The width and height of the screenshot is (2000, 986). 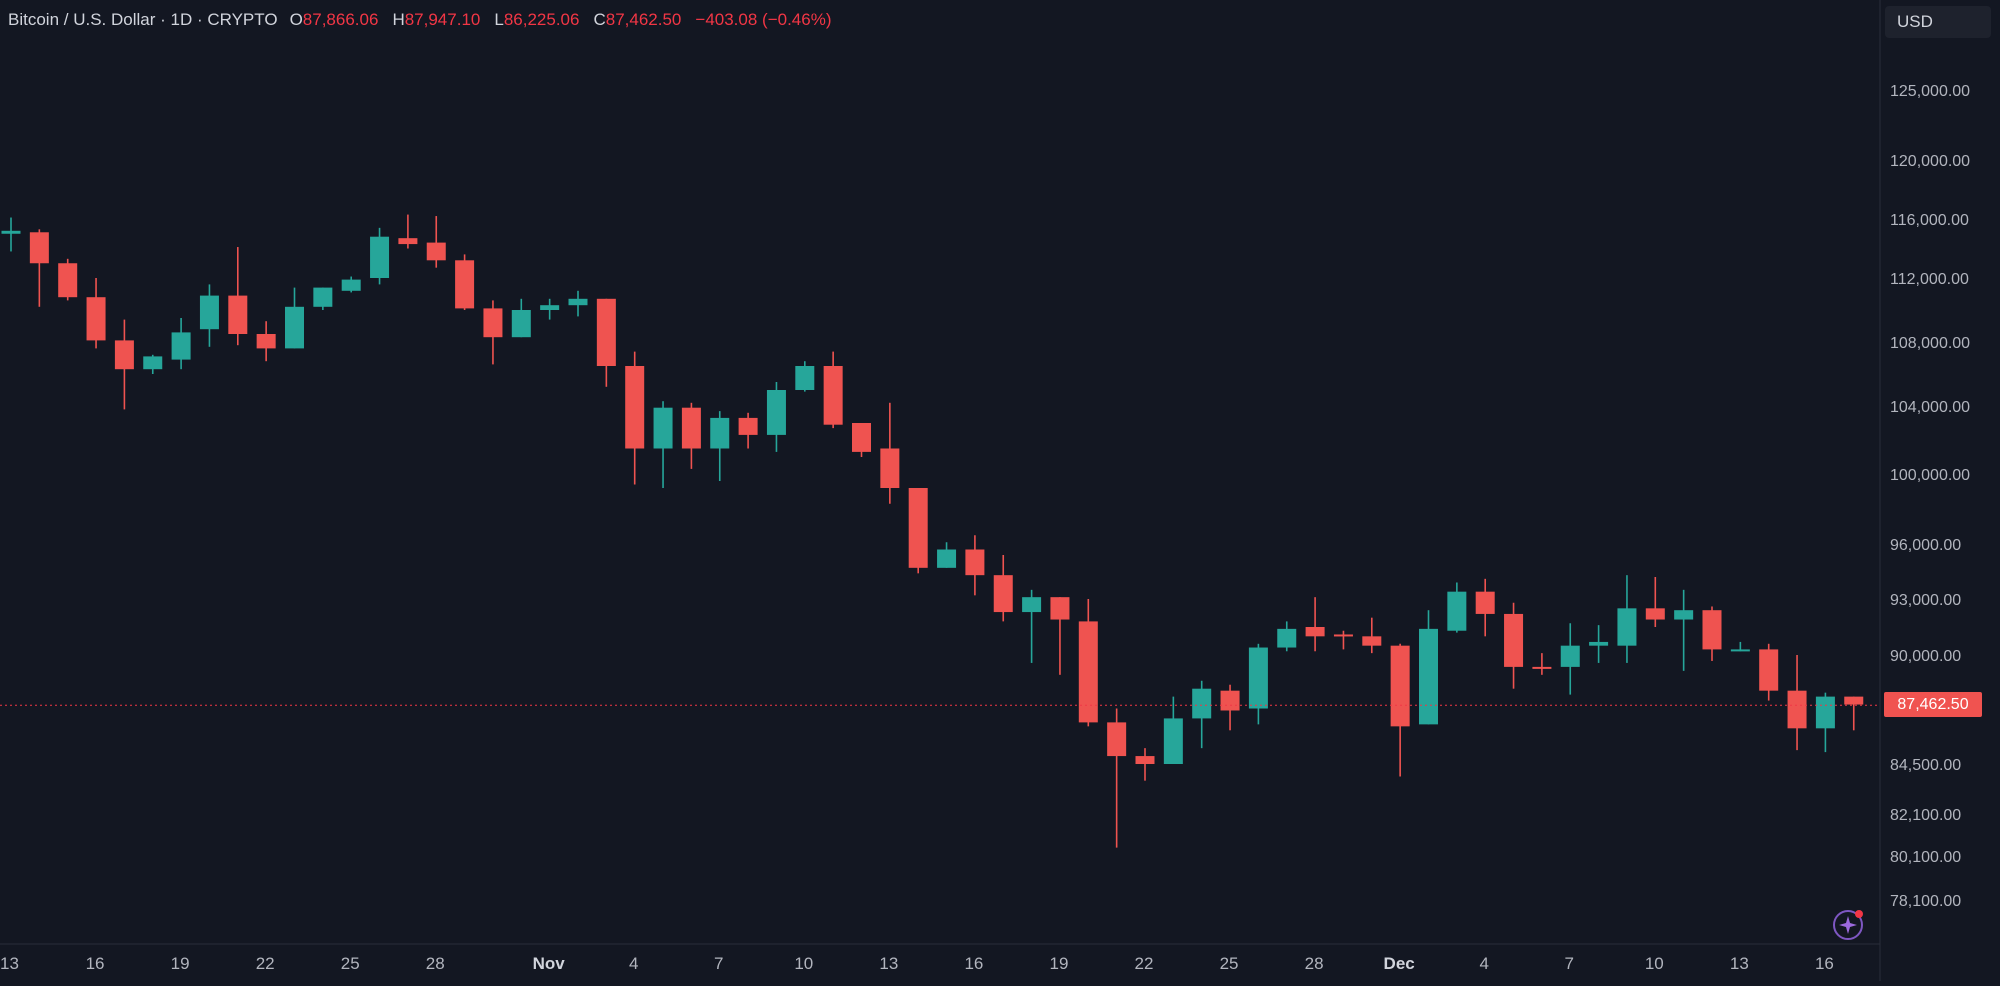 What do you see at coordinates (180, 963) in the screenshot?
I see `time-tick-label: 19` at bounding box center [180, 963].